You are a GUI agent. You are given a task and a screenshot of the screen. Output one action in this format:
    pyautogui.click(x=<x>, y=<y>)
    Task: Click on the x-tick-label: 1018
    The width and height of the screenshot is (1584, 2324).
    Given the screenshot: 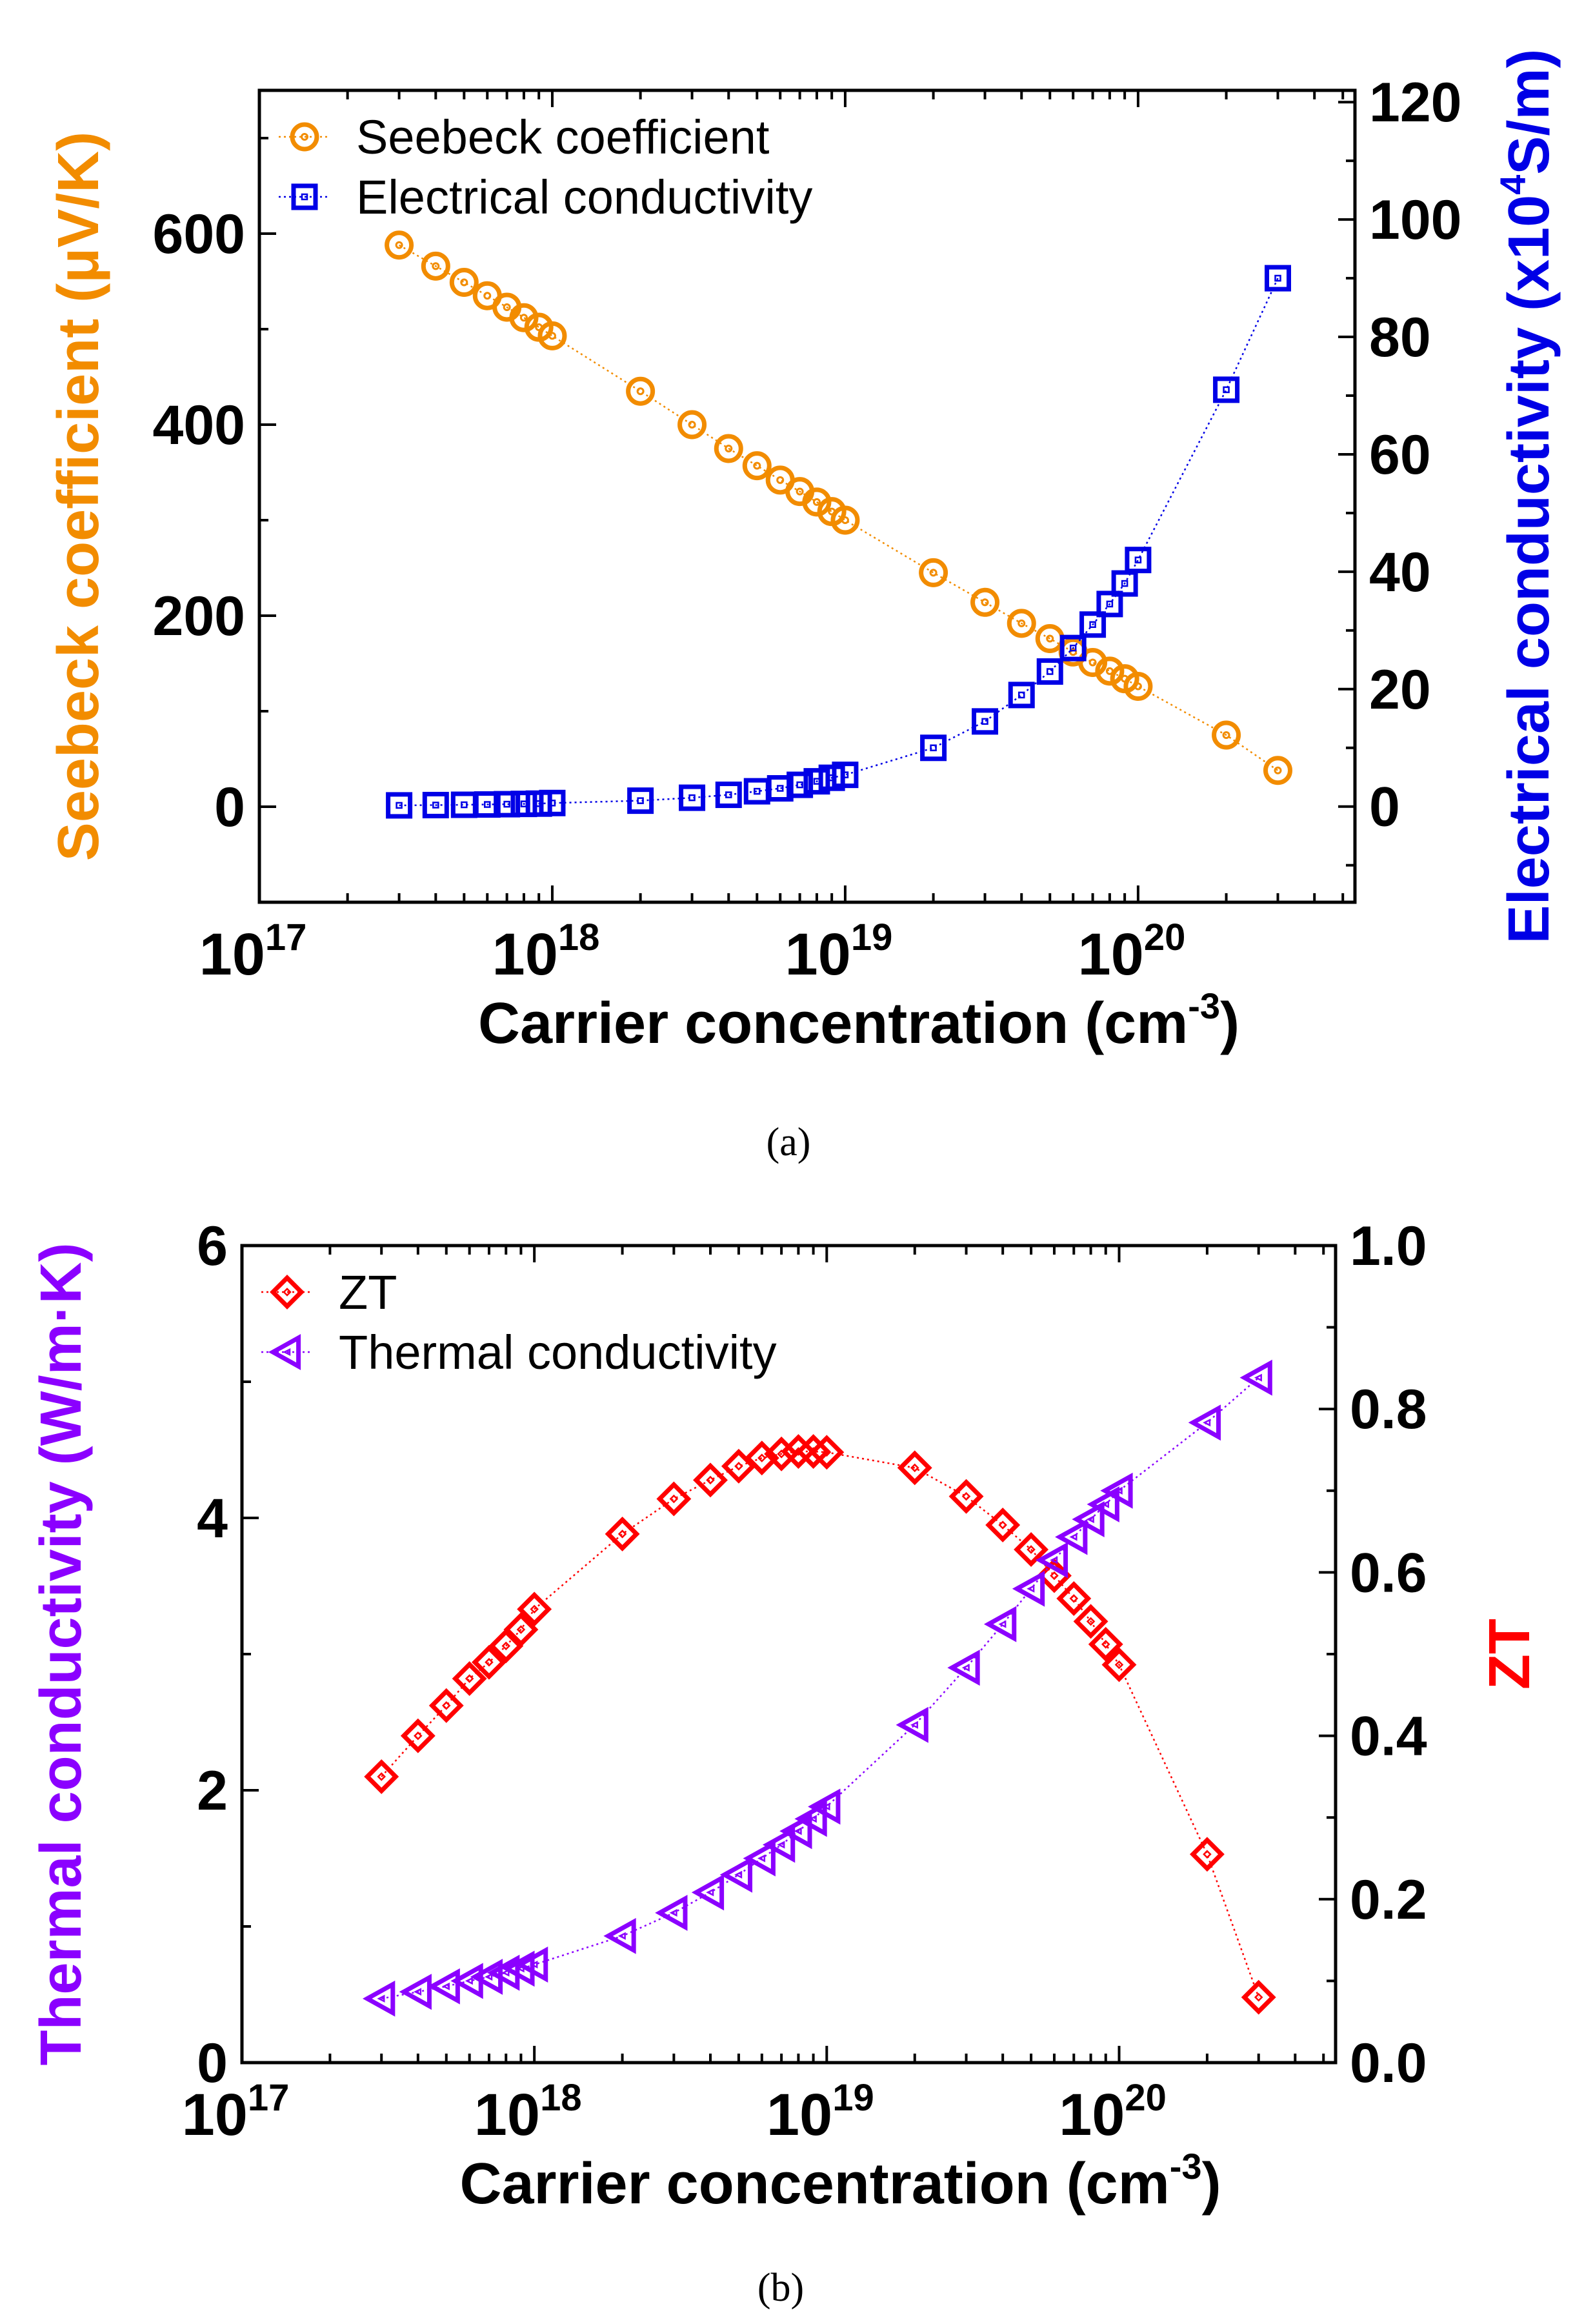 What is the action you would take?
    pyautogui.click(x=546, y=952)
    